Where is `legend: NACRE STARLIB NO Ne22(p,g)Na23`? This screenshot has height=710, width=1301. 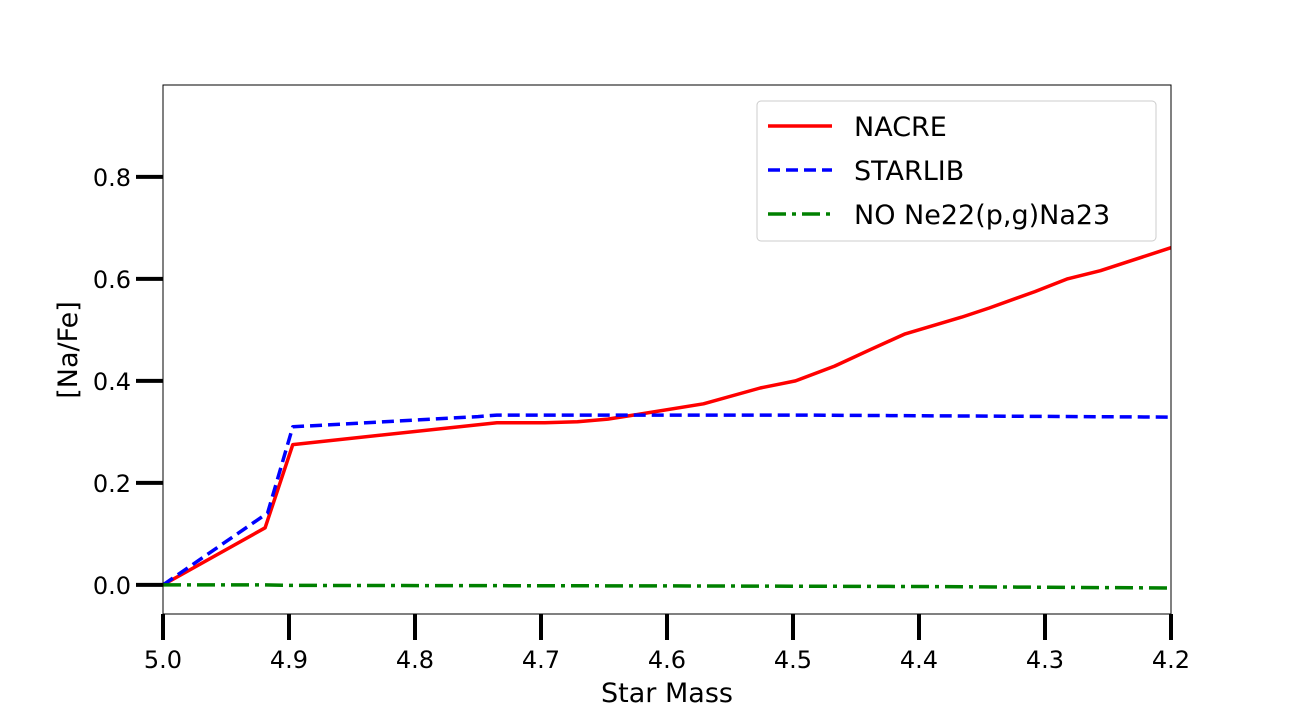
legend: NACRE STARLIB NO Ne22(p,g)Na23 is located at coordinates (956, 171).